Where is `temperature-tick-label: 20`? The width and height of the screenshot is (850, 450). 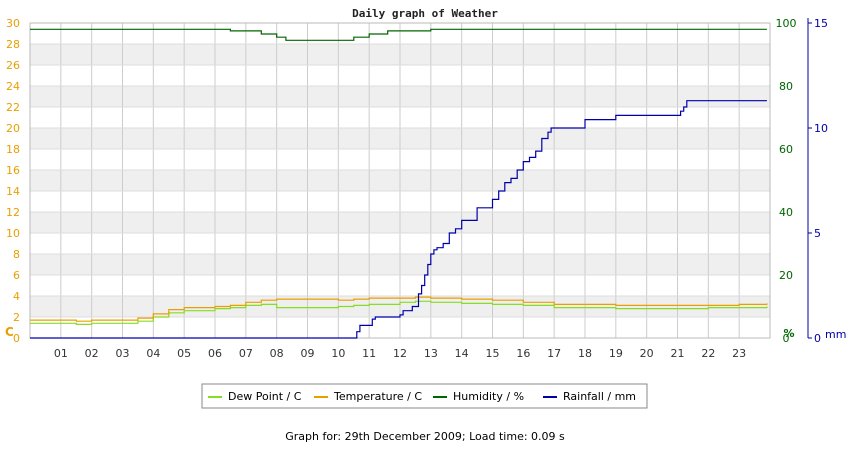 temperature-tick-label: 20 is located at coordinates (13, 128).